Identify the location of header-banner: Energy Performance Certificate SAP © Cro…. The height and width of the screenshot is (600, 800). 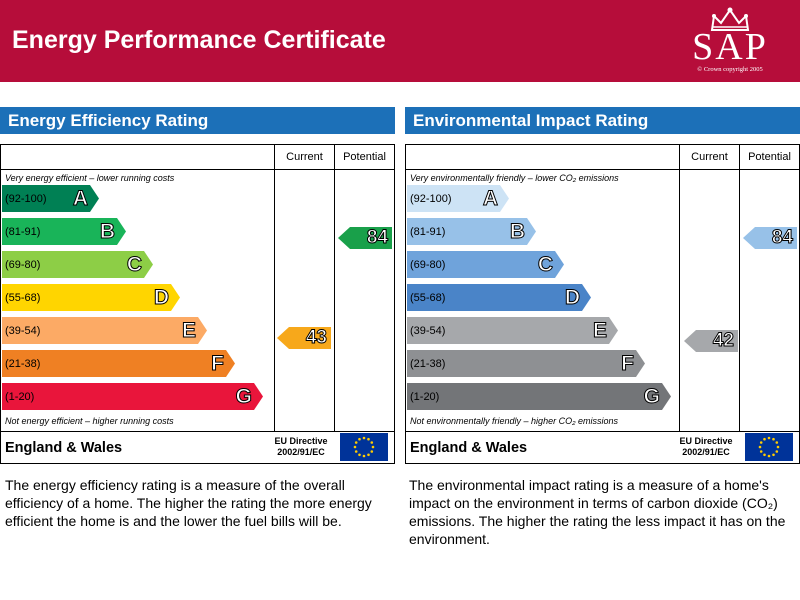
(400, 41).